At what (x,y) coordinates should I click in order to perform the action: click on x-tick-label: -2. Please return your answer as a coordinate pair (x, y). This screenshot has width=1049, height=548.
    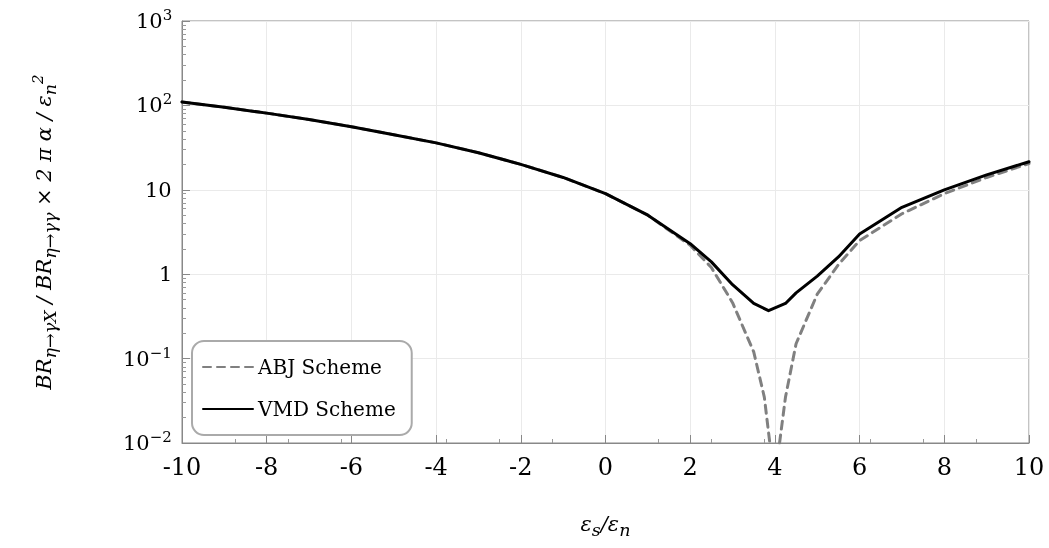
    Looking at the image, I should click on (521, 467).